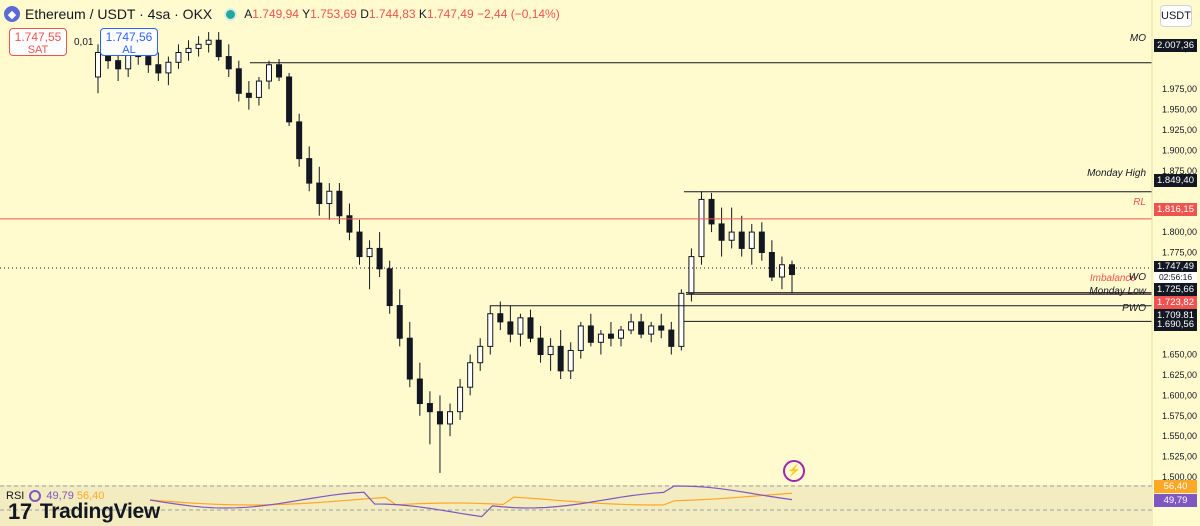 This screenshot has height=526, width=1200. I want to click on level-label-imbalance: Imbalance, so click(1112, 278).